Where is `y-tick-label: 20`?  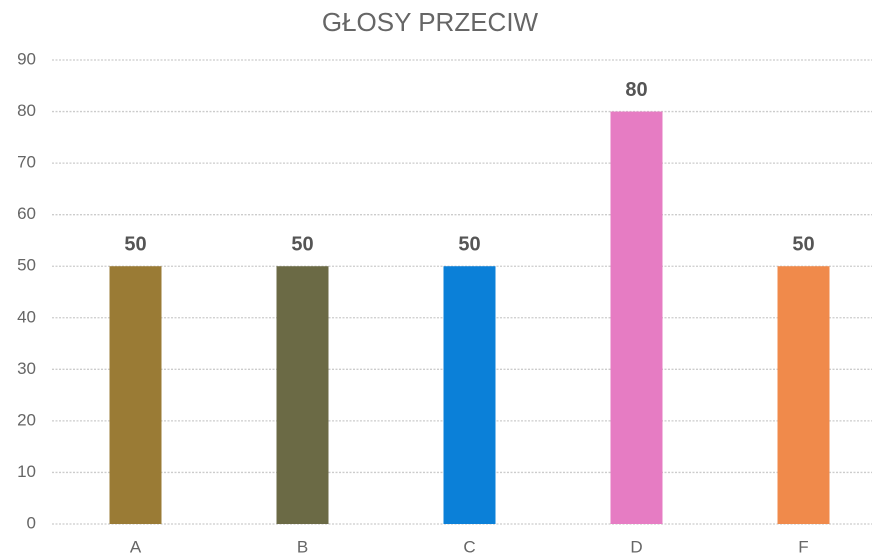 y-tick-label: 20 is located at coordinates (26, 419).